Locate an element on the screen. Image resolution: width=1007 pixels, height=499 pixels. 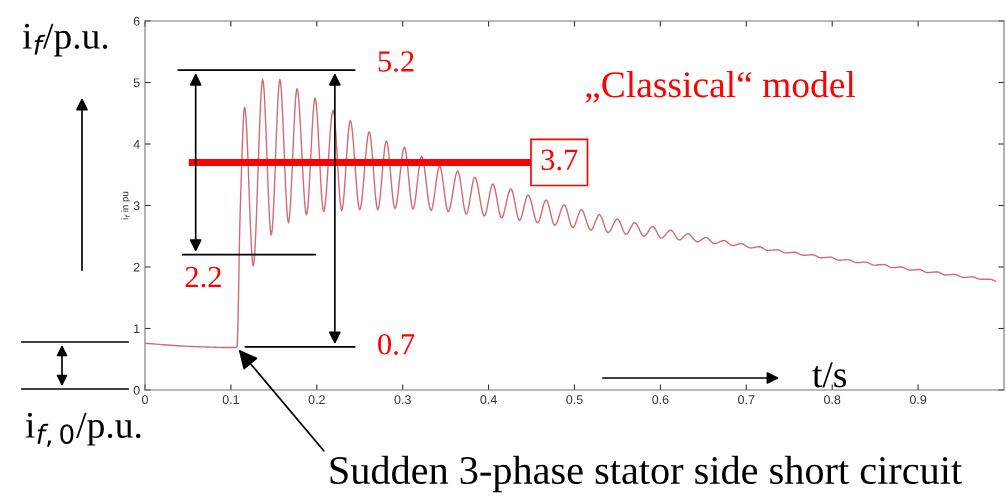
x-tick-label: 0.5 is located at coordinates (574, 400).